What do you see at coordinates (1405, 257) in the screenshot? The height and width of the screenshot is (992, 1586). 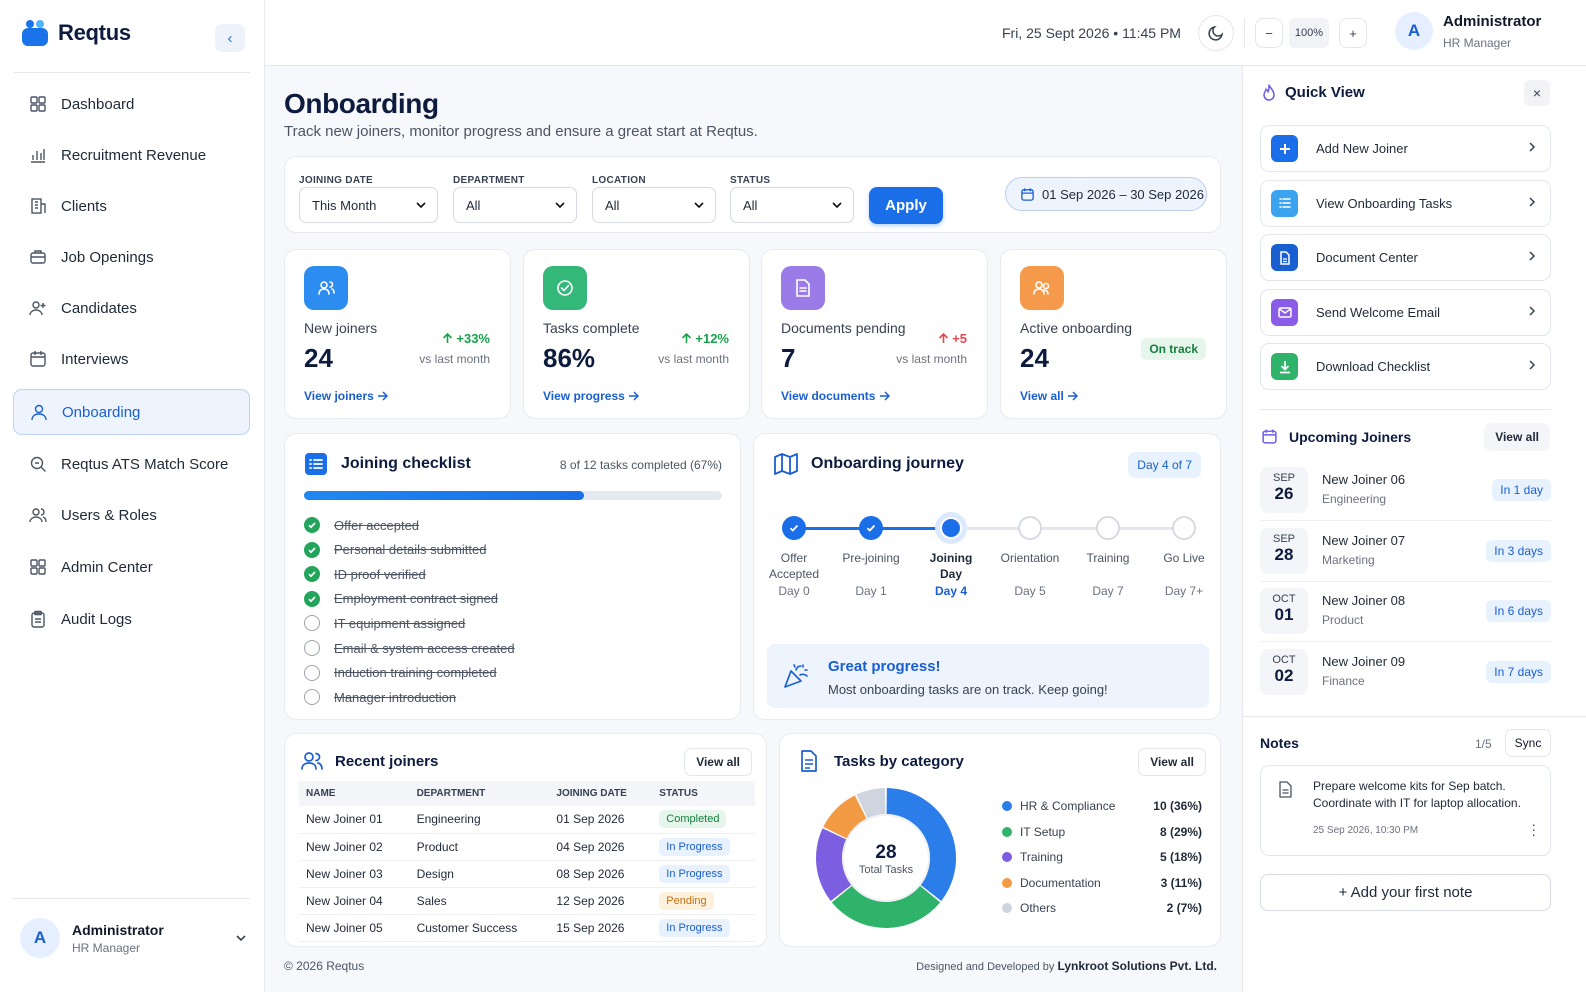 I see `quick-action-document-center: Document Center` at bounding box center [1405, 257].